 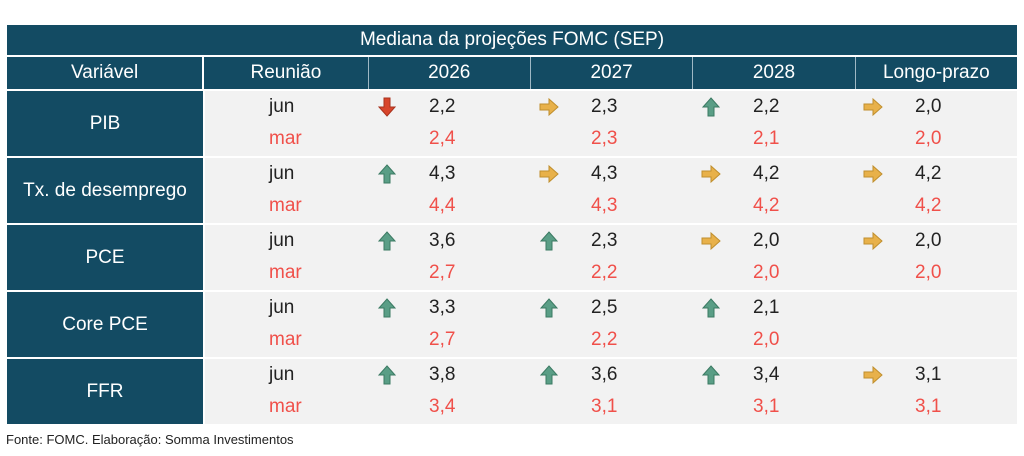 I want to click on header-year: Longo-prazo, so click(x=935, y=73).